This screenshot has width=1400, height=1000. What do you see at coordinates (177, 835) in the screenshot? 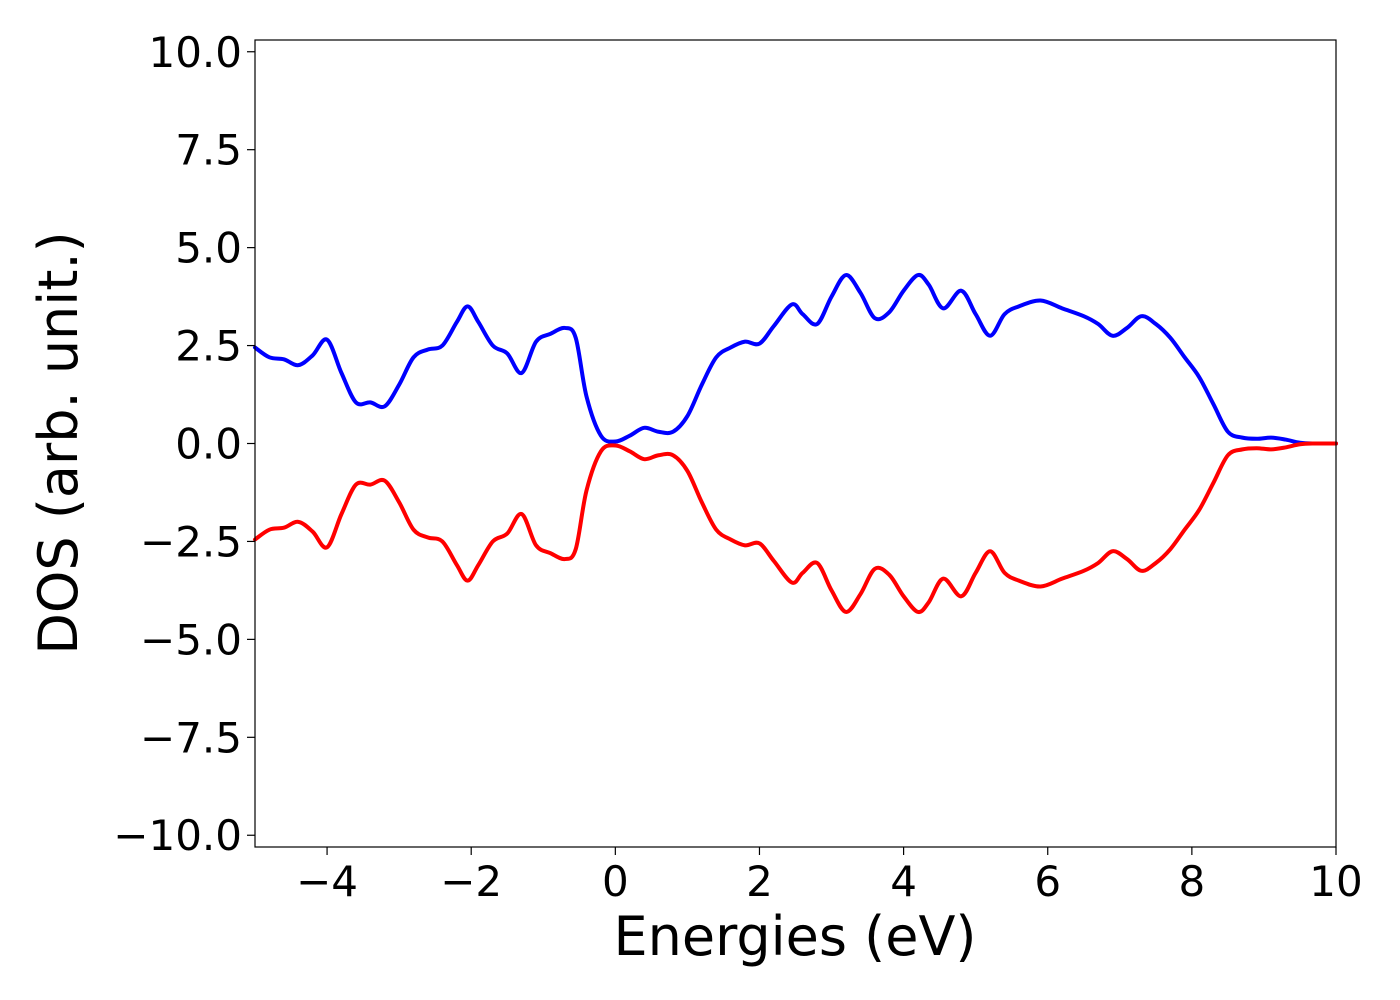
I see `y-tick-label: −10.0` at bounding box center [177, 835].